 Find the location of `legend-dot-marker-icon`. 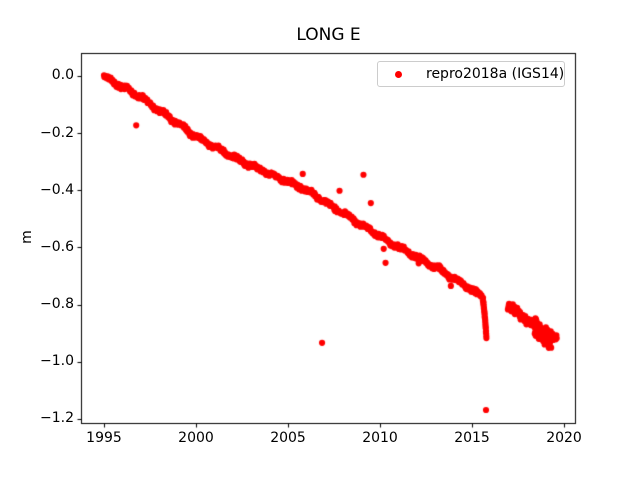

legend-dot-marker-icon is located at coordinates (398, 74).